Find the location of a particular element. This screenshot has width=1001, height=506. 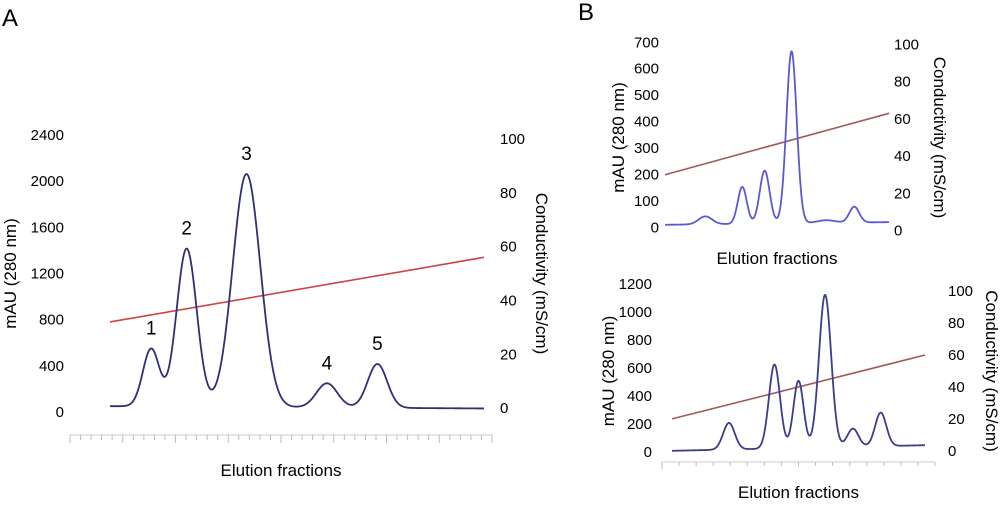

y-tick-label: 100 is located at coordinates (646, 201).